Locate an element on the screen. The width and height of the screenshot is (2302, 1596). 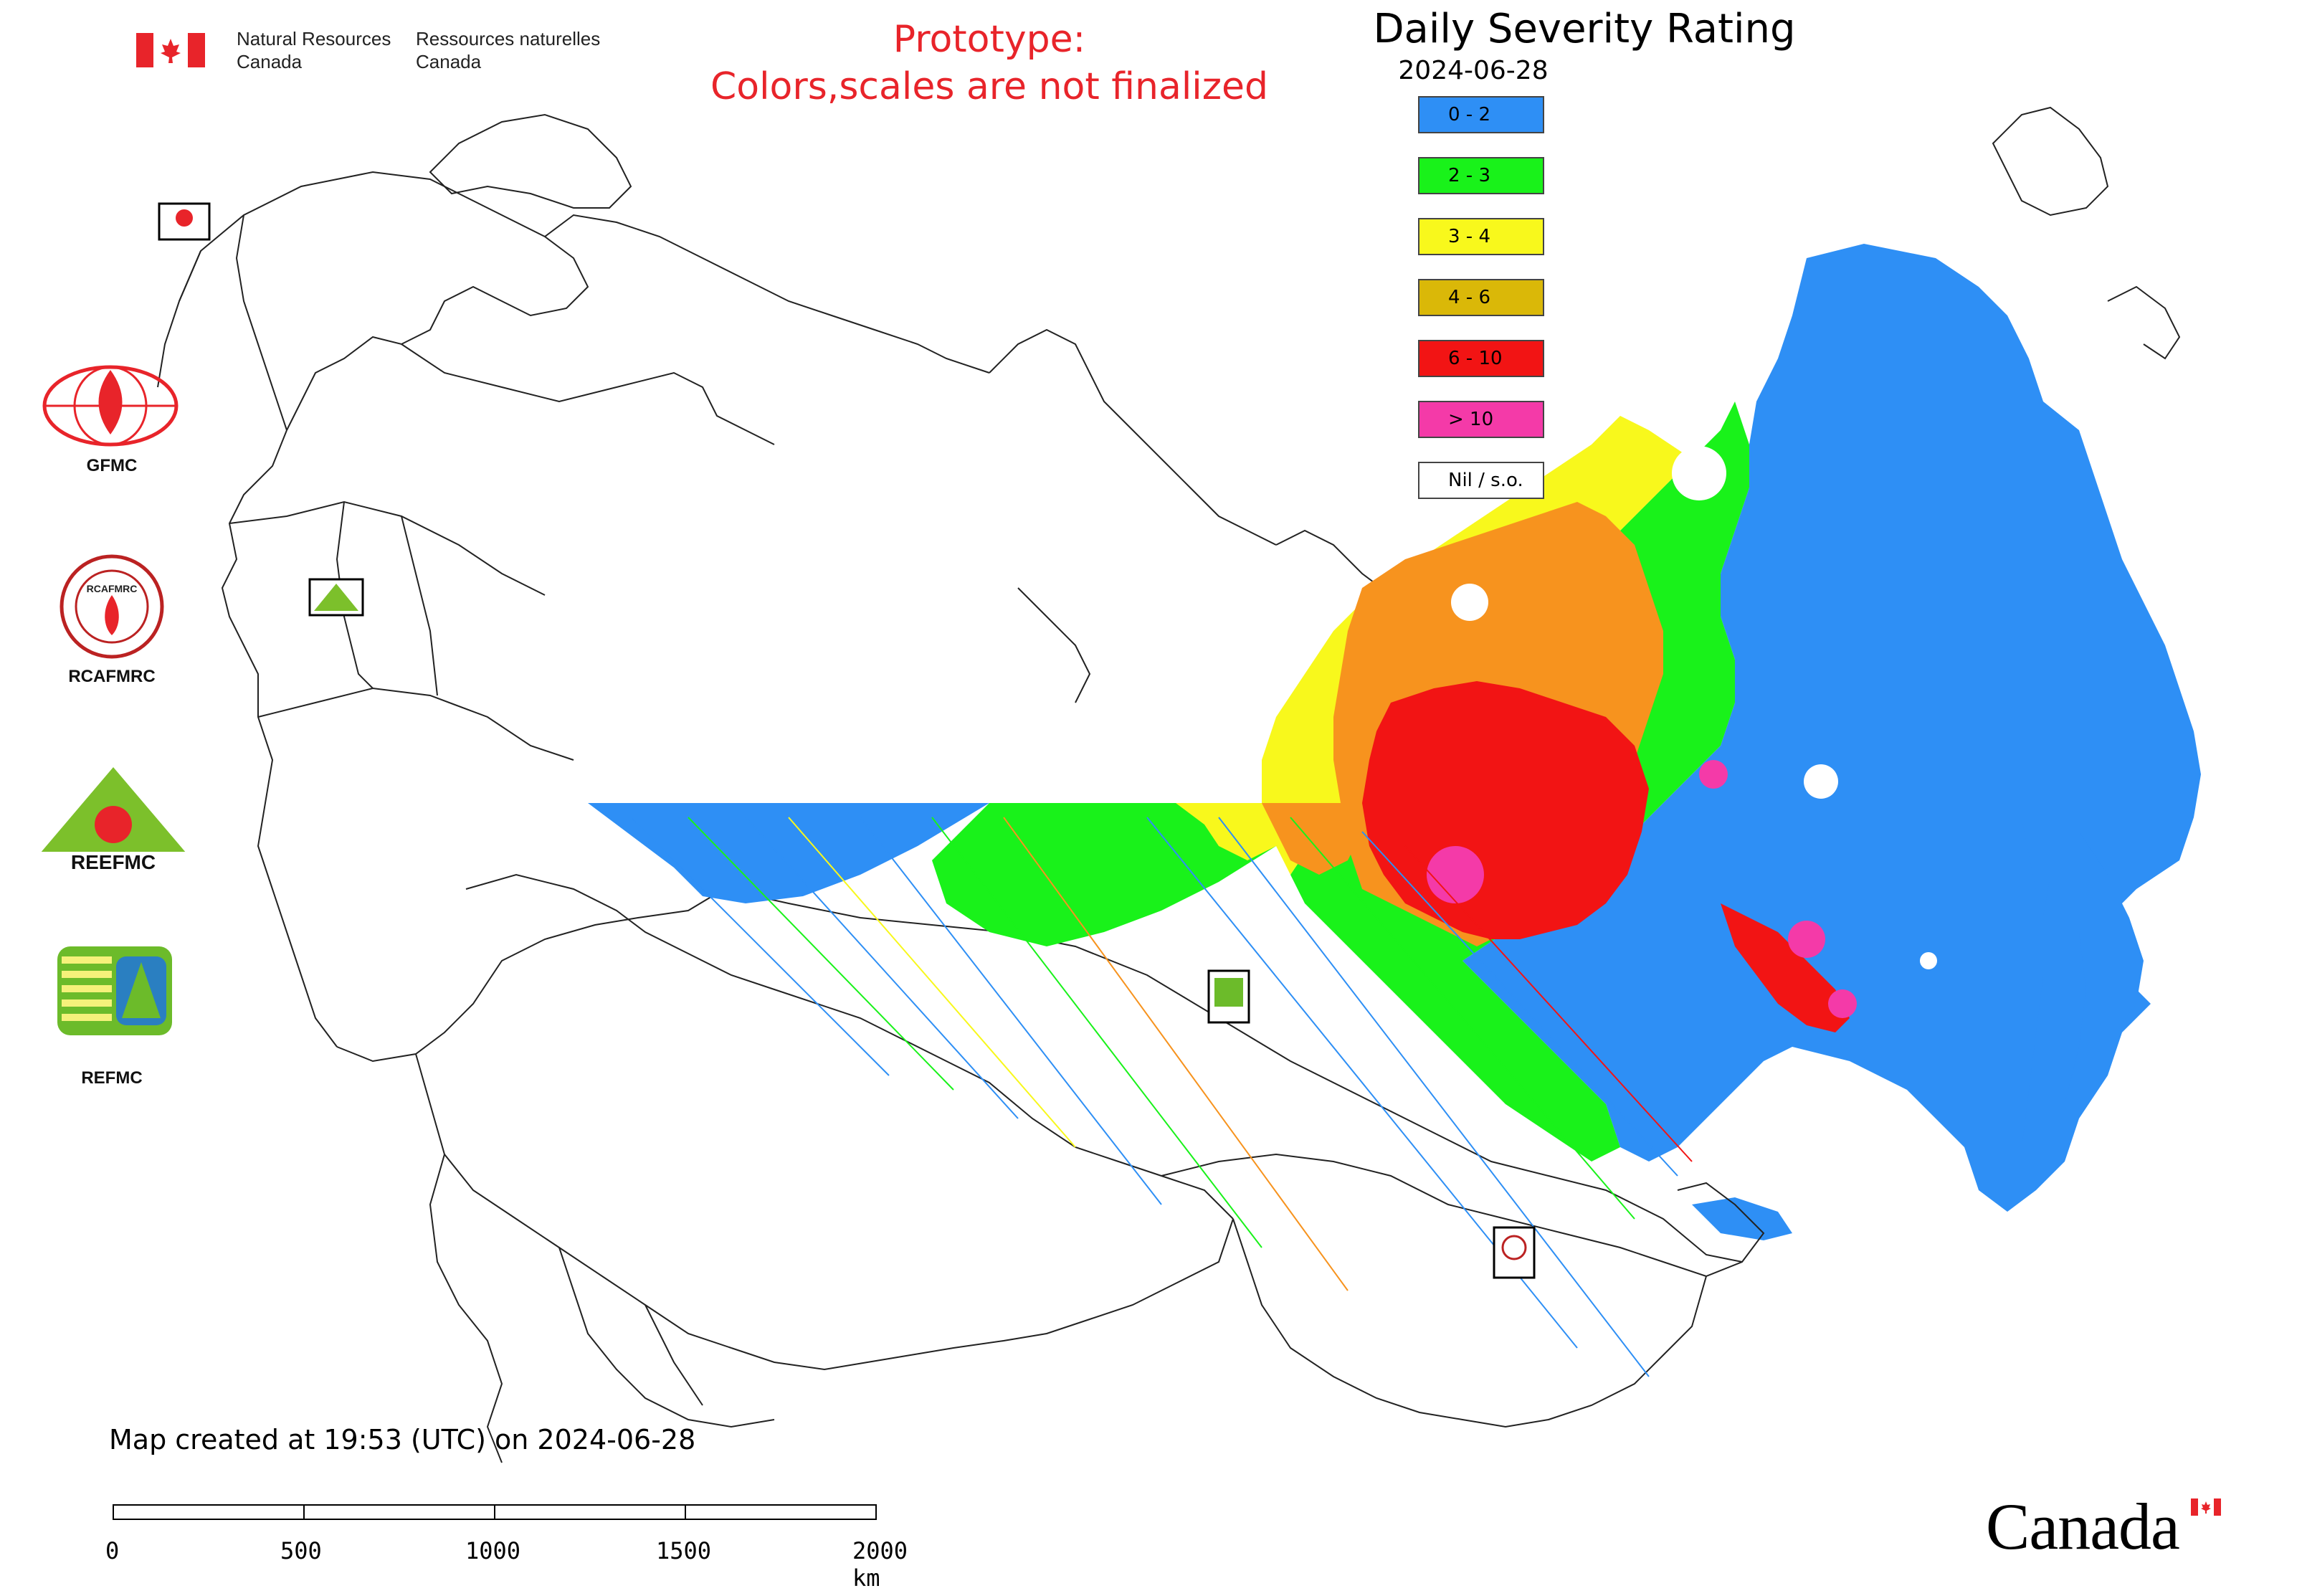
department-name-fr: Ressources naturelles Canada is located at coordinates (508, 50).